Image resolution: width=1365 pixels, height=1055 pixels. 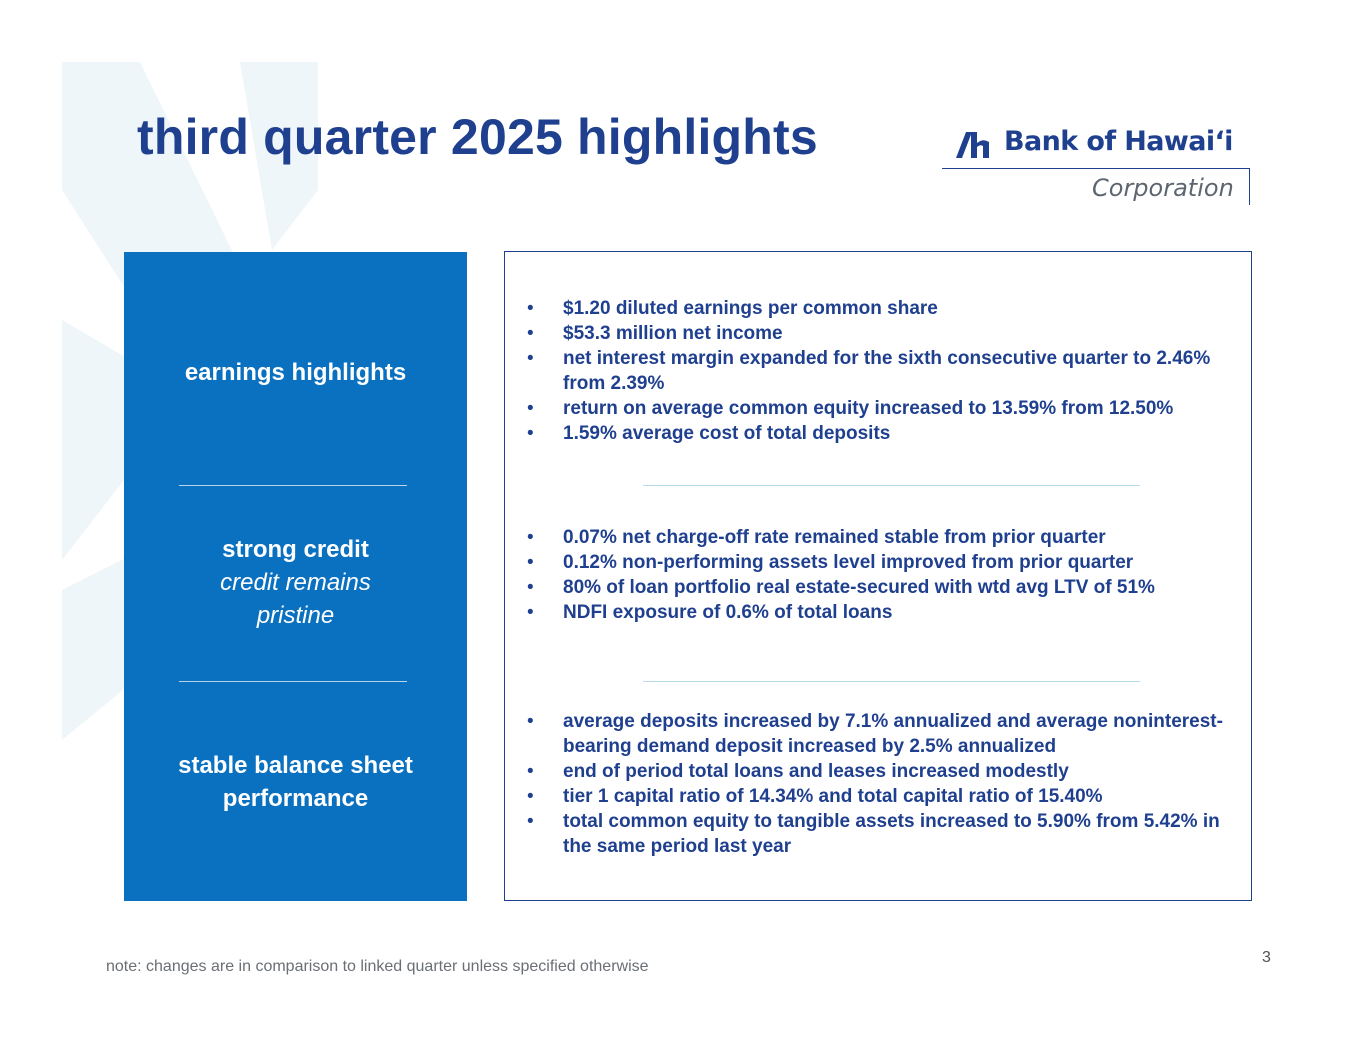 What do you see at coordinates (875, 612) in the screenshot?
I see `list-item: NDFI exposure of 0.6% of total loans` at bounding box center [875, 612].